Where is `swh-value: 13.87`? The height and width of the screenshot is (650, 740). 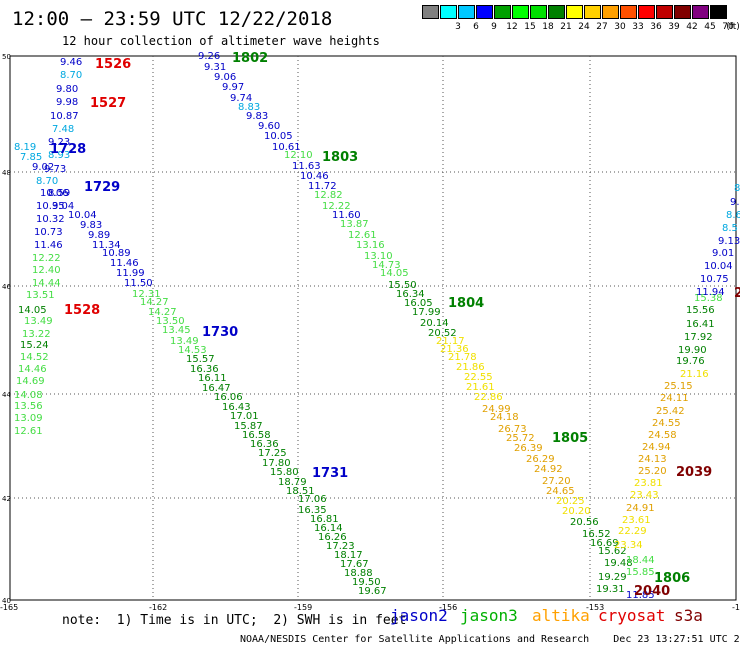
swh-value: 13.87 is located at coordinates (354, 224).